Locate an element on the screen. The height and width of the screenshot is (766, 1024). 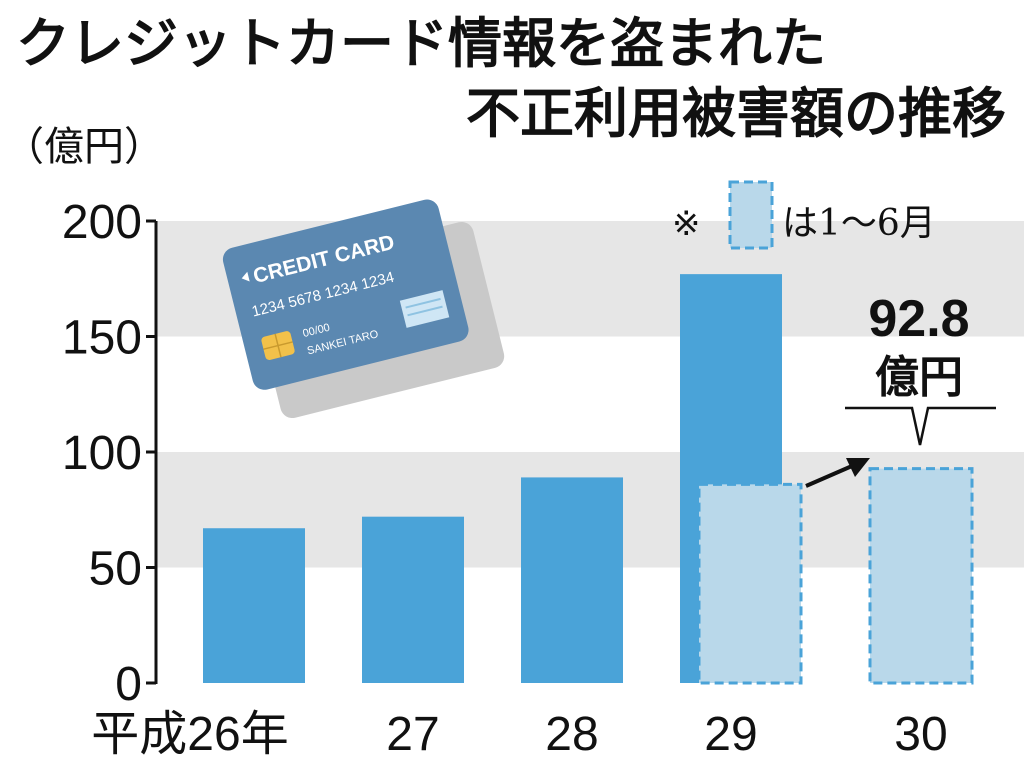
annotation-callout: 92.8 億円 is located at coordinates (920, 368).